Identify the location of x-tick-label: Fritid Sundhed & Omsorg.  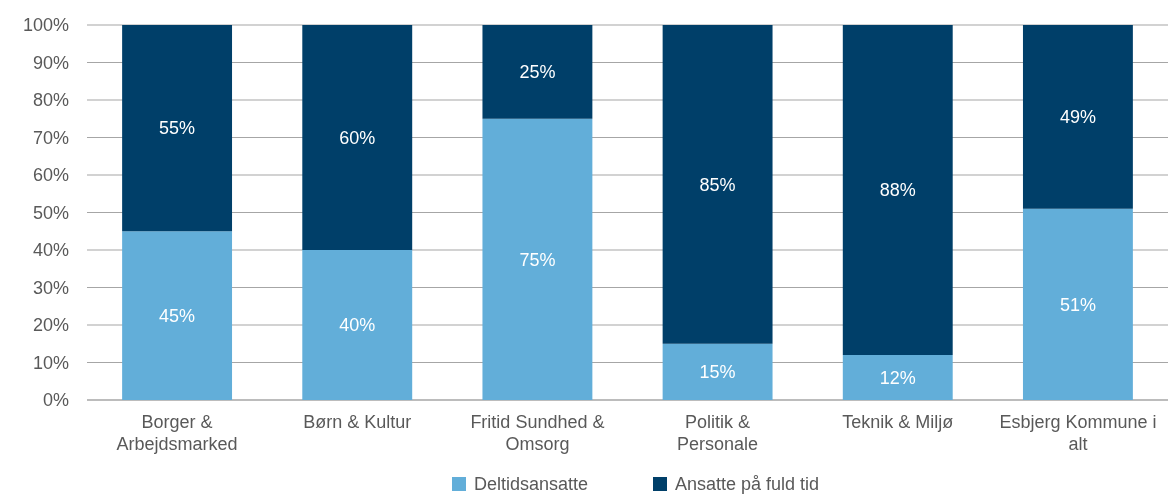
(537, 433).